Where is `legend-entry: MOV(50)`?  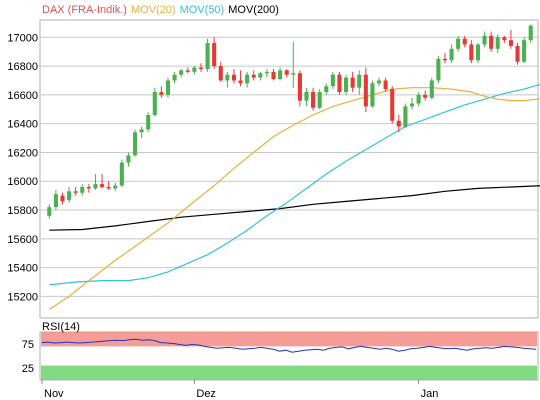 legend-entry: MOV(50) is located at coordinates (202, 10).